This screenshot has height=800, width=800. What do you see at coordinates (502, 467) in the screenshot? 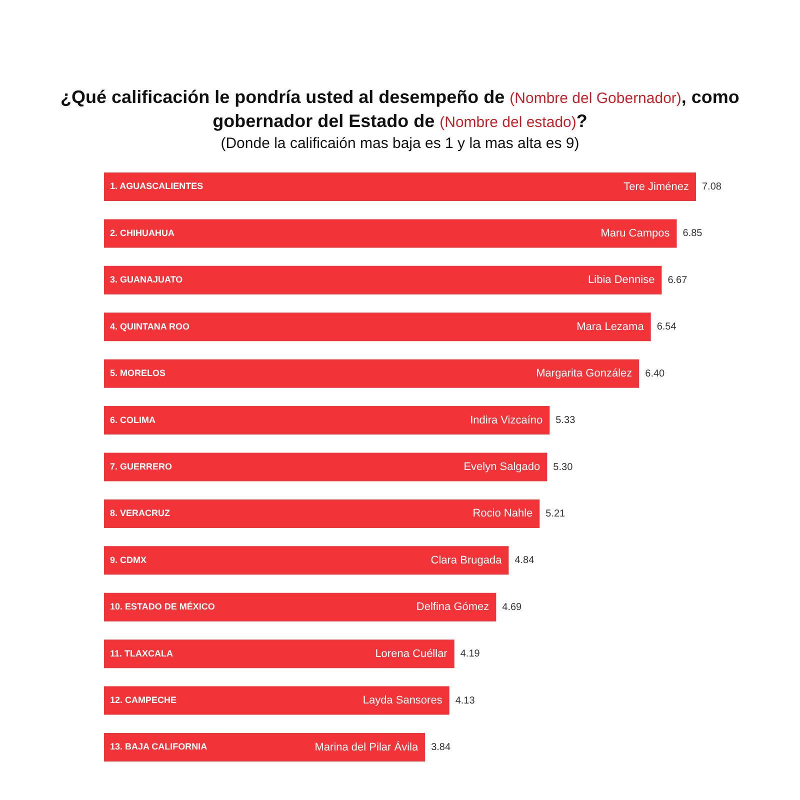
I see `annotation: Evelyn Salgado` at bounding box center [502, 467].